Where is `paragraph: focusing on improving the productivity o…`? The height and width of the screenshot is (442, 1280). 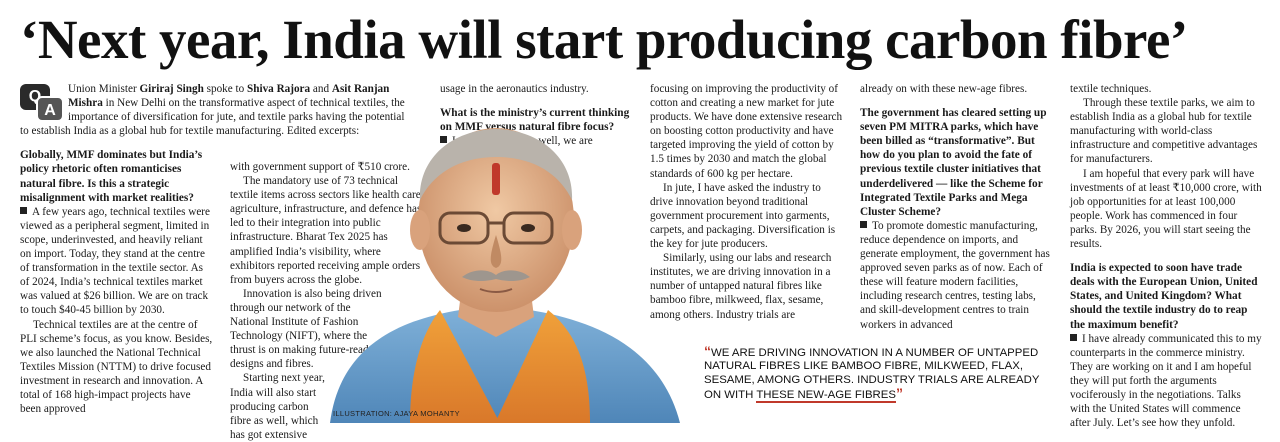 paragraph: focusing on improving the productivity o… is located at coordinates (746, 131).